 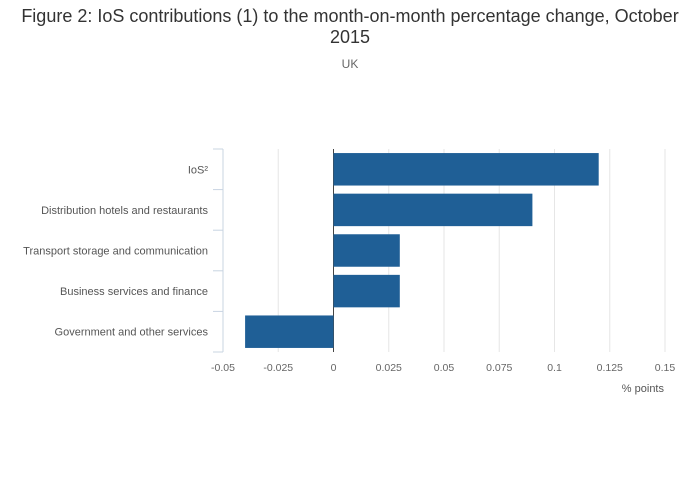 I want to click on x-tick-label: 0.1, so click(x=554, y=368).